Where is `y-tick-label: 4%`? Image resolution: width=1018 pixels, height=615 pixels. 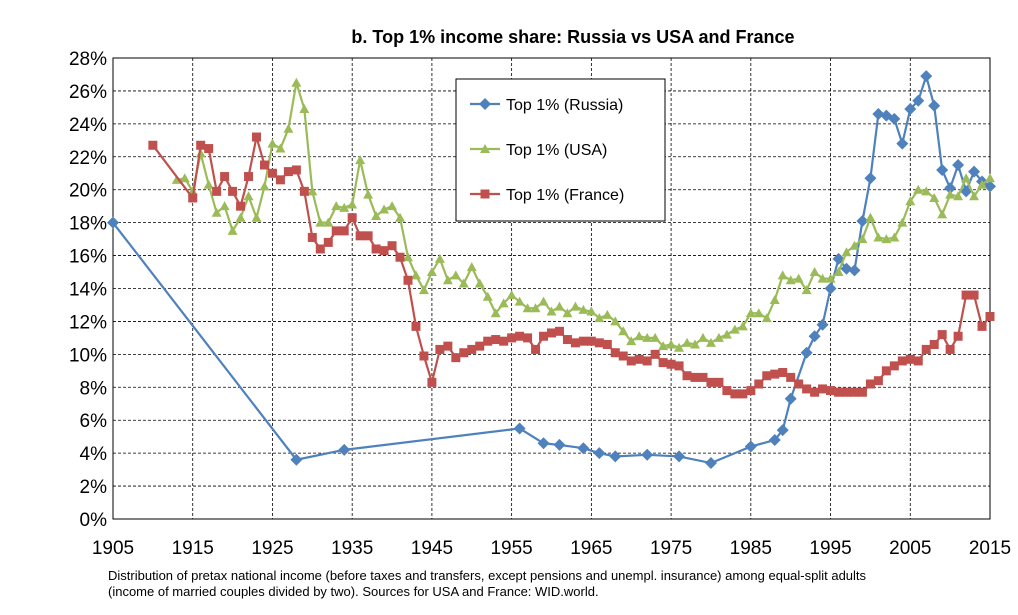
y-tick-label: 4% is located at coordinates (94, 454).